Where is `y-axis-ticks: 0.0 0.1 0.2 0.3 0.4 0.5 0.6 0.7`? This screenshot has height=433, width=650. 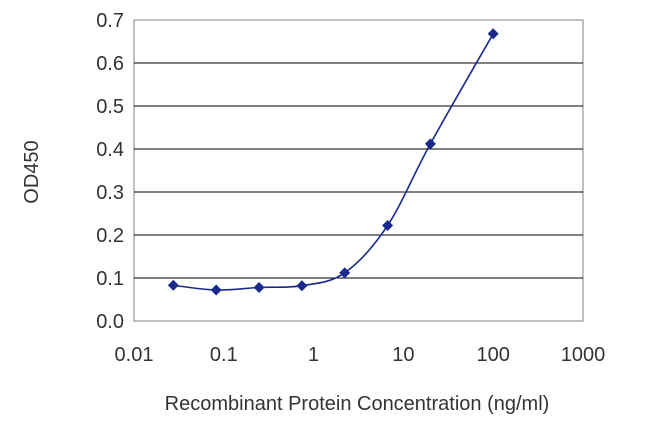
y-axis-ticks: 0.0 0.1 0.2 0.3 0.4 0.5 0.6 0.7 is located at coordinates (110, 171).